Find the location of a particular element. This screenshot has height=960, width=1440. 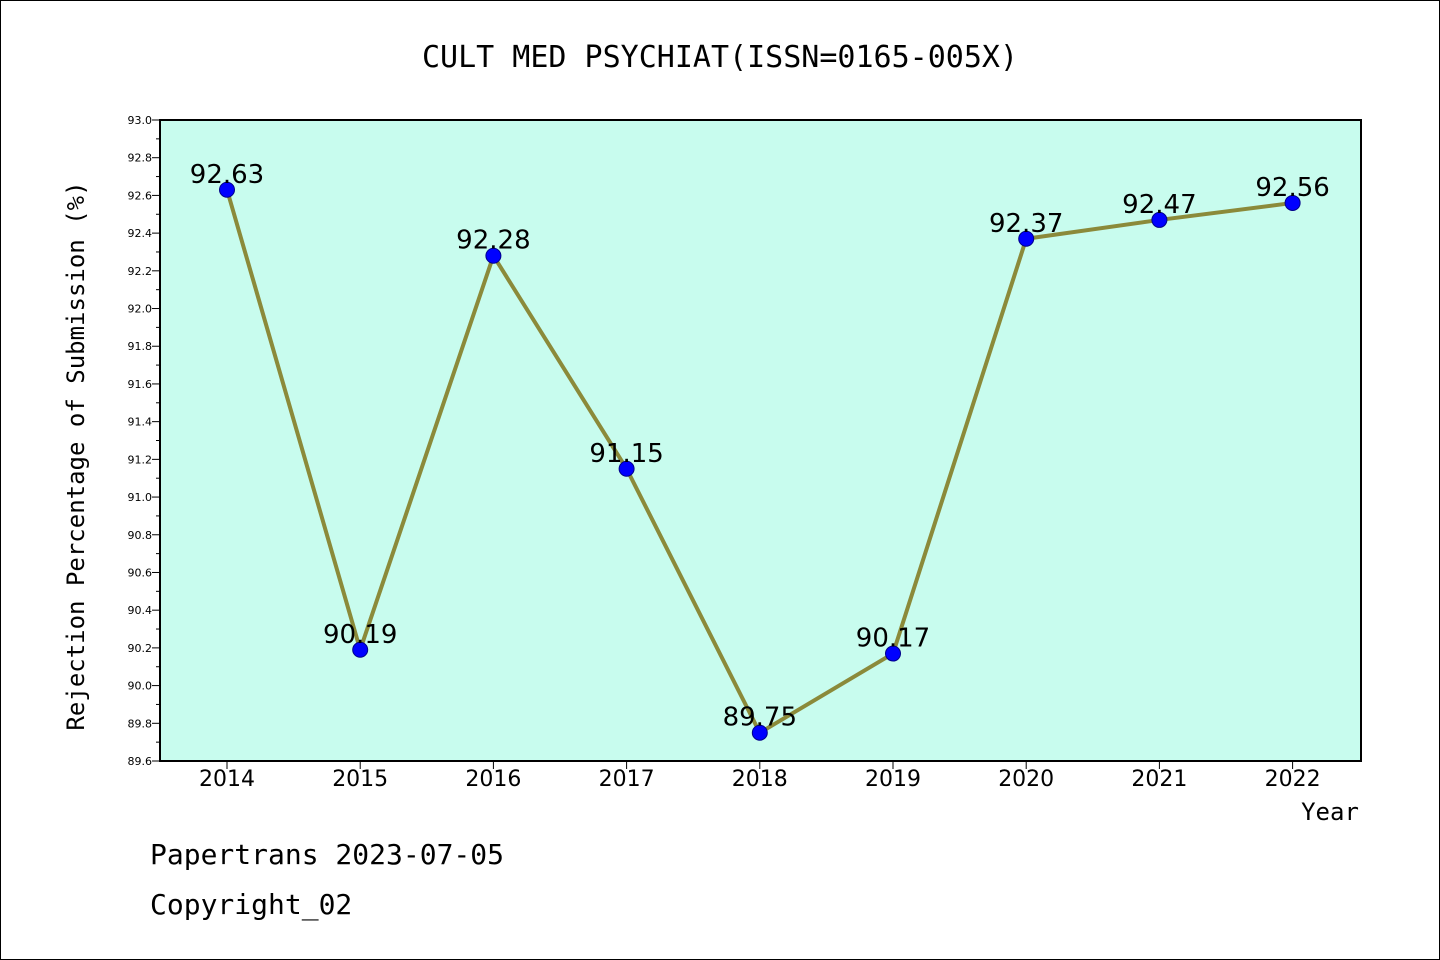

data-label: 92.47 is located at coordinates (1159, 205).